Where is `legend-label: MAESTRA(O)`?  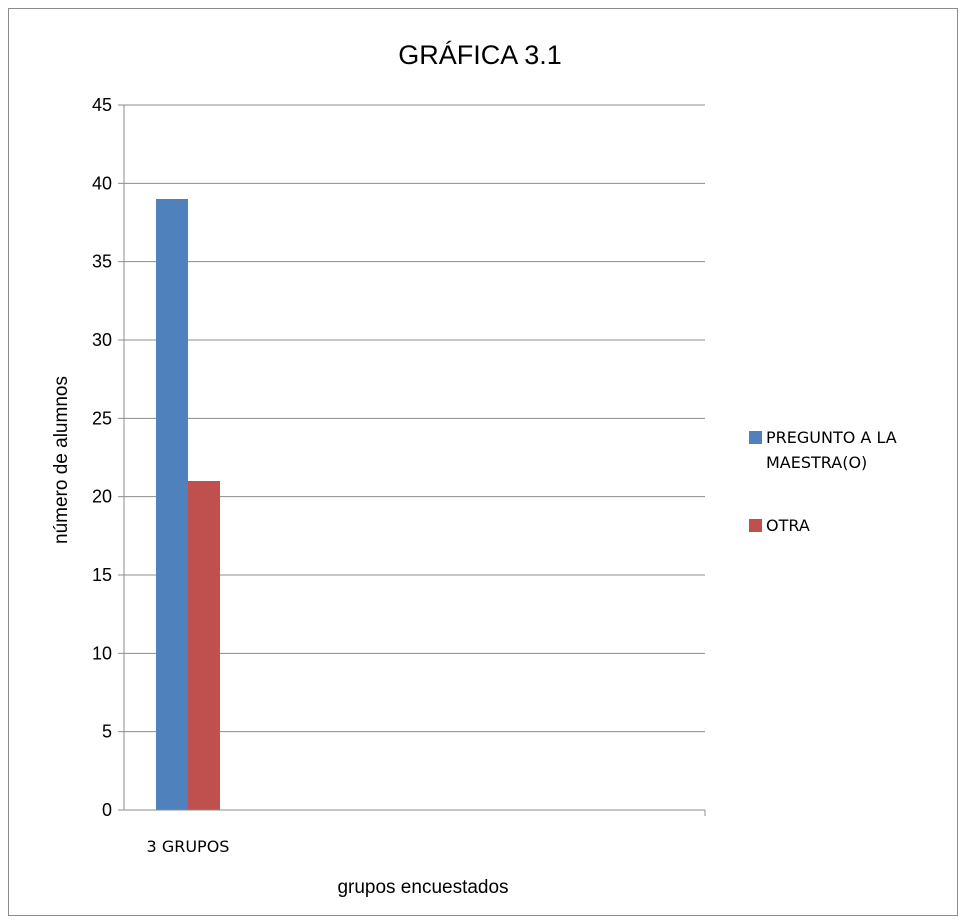
legend-label: MAESTRA(O) is located at coordinates (816, 462).